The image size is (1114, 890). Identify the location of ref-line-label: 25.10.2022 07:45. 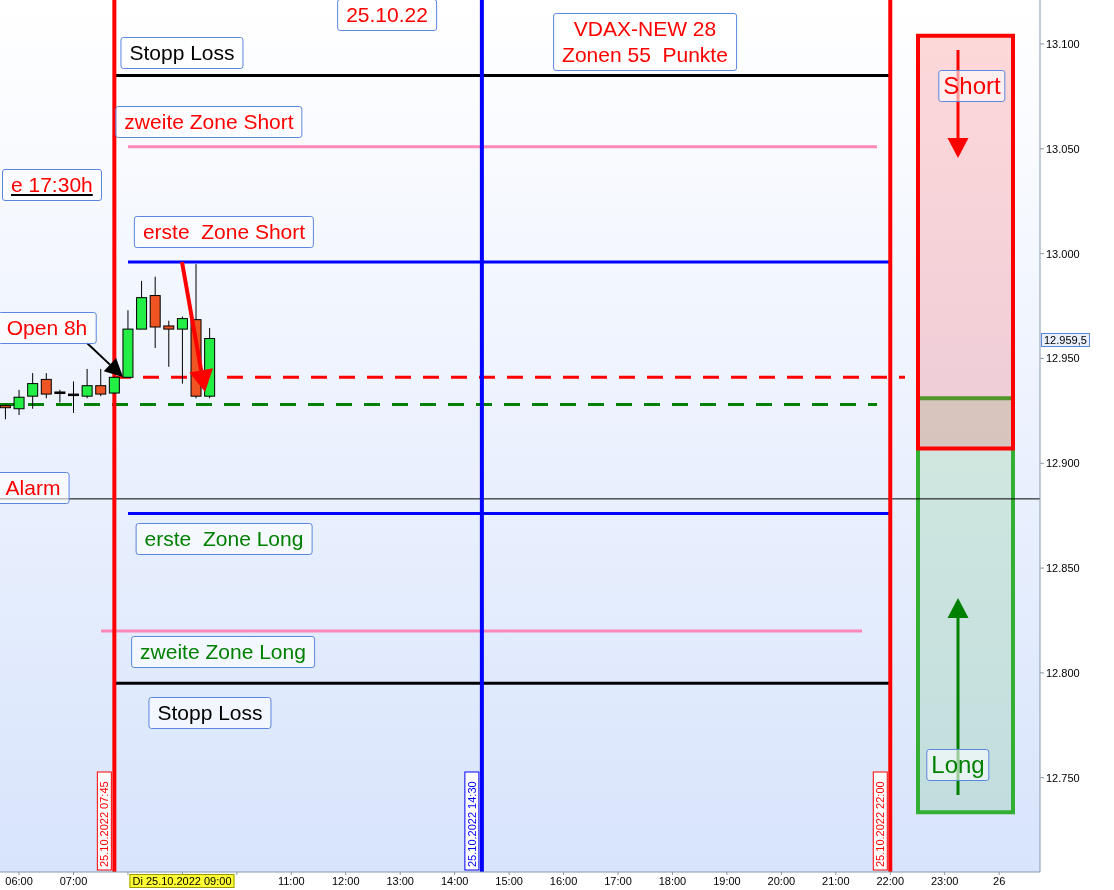
(104, 824).